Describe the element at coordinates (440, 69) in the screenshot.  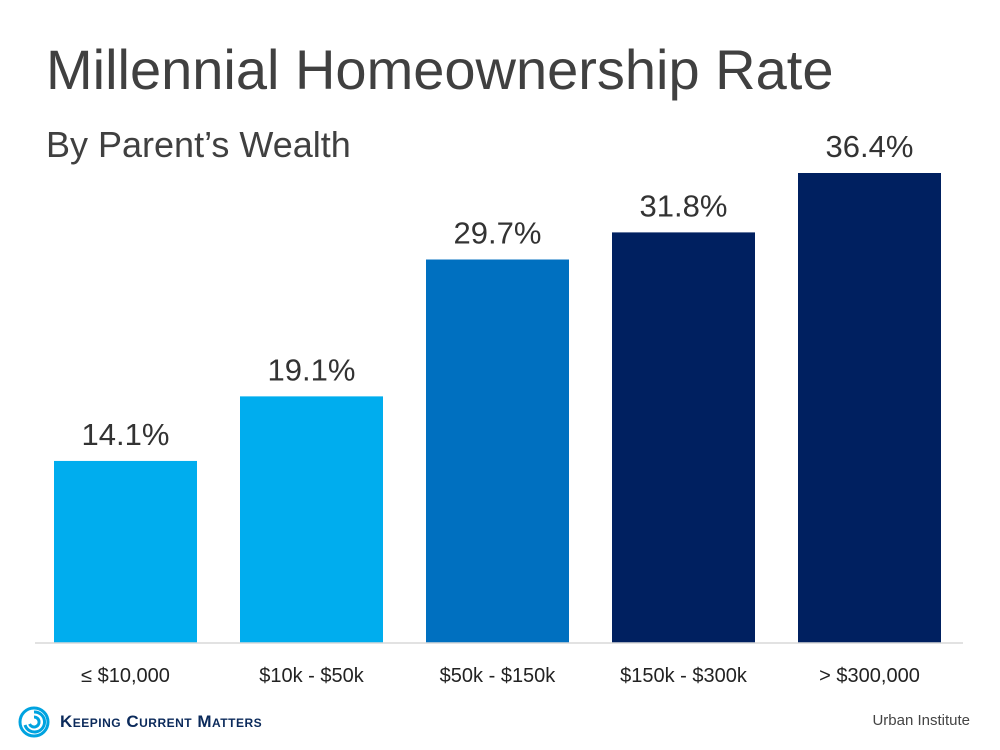
I see `chart-title: Millennial Homeownership Rate` at that location.